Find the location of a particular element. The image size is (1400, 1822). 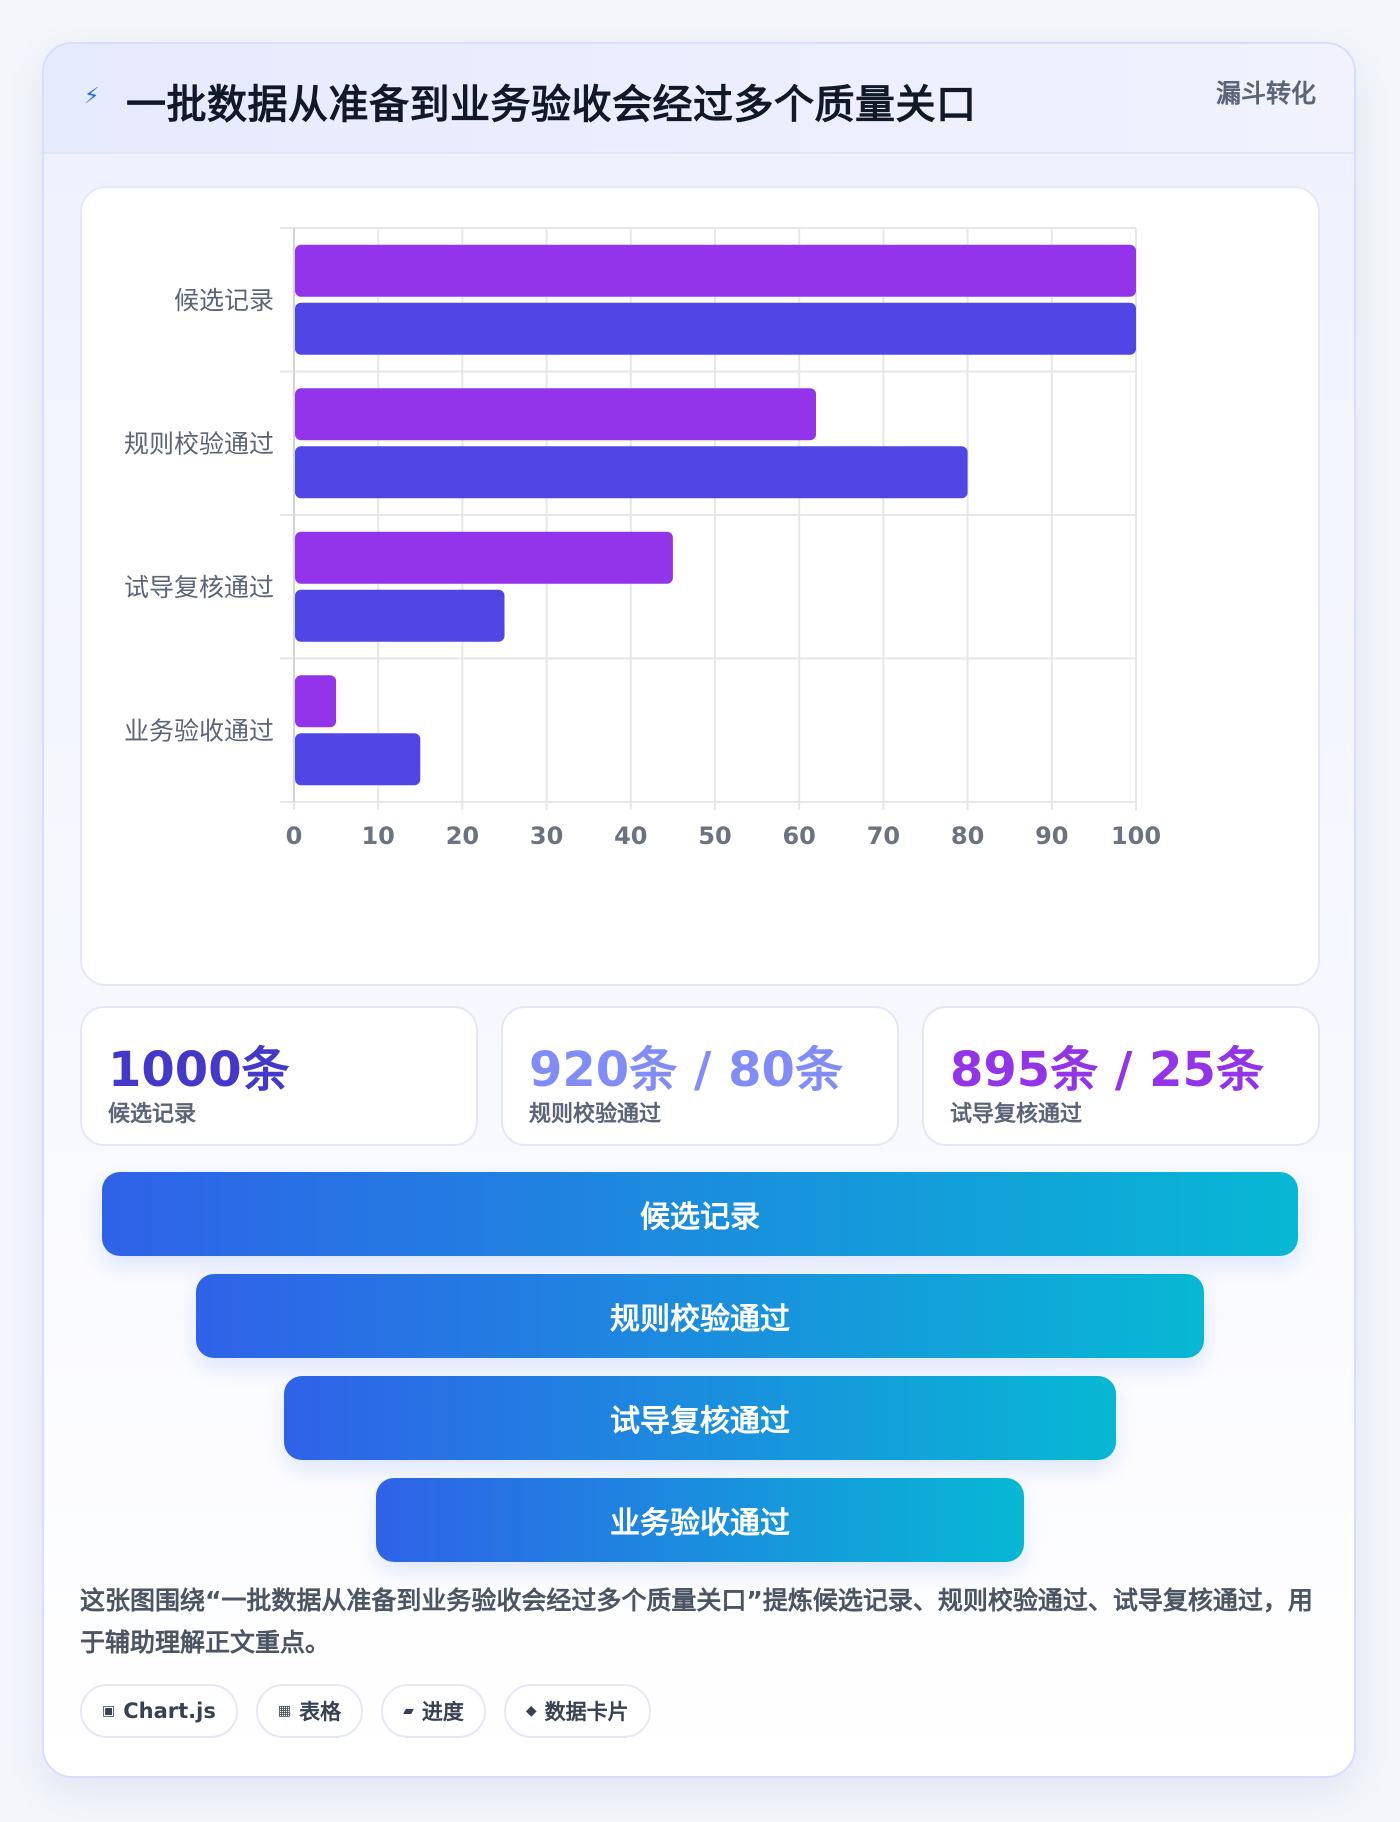

table-icon: ▦ is located at coordinates (284, 1711).